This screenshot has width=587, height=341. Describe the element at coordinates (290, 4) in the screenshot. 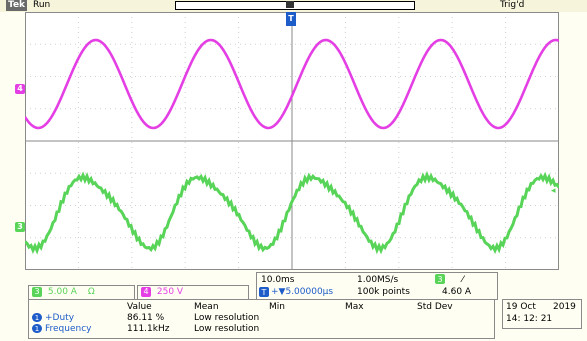

I see `record-position-marker` at that location.